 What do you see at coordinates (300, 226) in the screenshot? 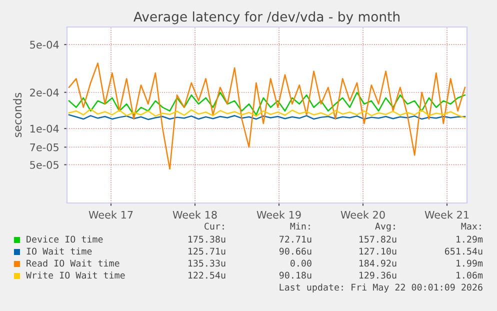
I see `text: Min:` at bounding box center [300, 226].